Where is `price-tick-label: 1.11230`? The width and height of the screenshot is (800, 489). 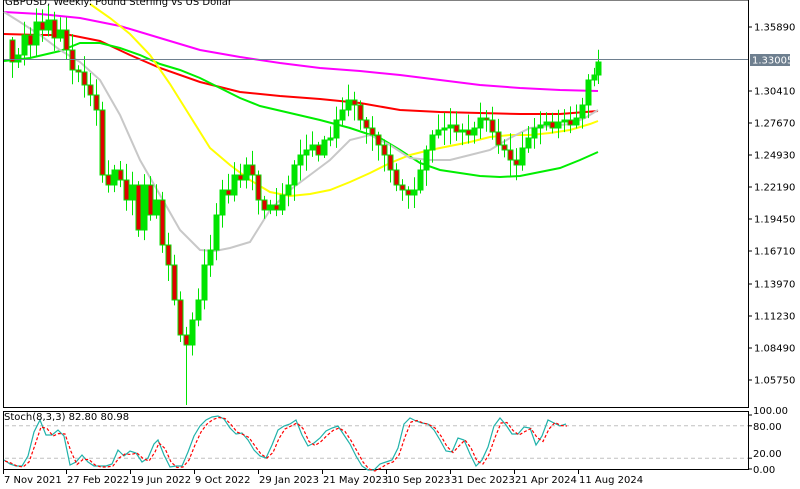 price-tick-label: 1.11230 is located at coordinates (774, 317).